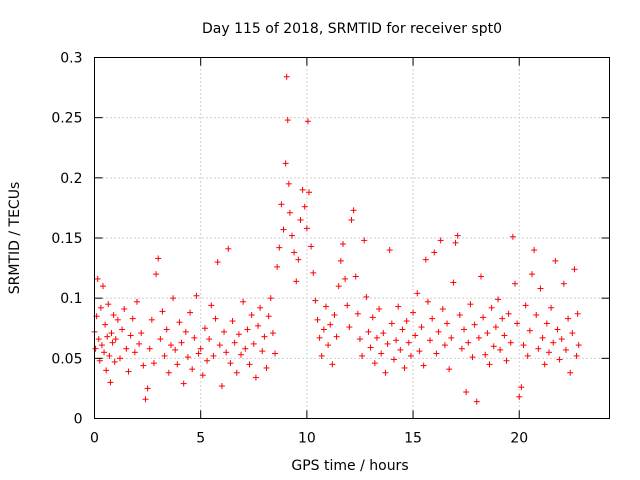 This screenshot has height=480, width=640. What do you see at coordinates (66, 359) in the screenshot?
I see `y-tick-label: 0.05` at bounding box center [66, 359].